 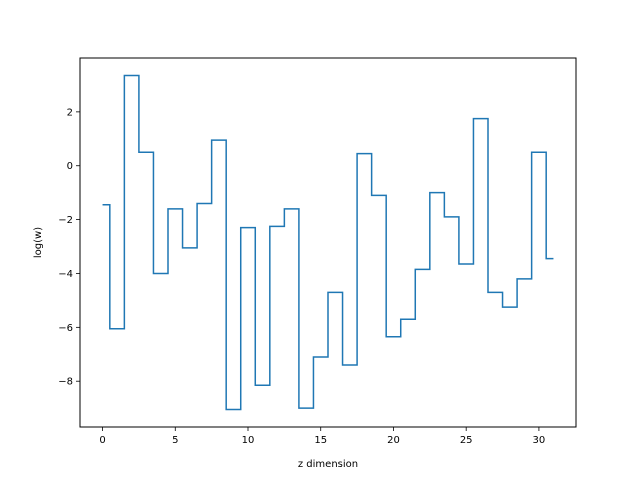 What do you see at coordinates (65, 220) in the screenshot?
I see `y-tick-label: −2` at bounding box center [65, 220].